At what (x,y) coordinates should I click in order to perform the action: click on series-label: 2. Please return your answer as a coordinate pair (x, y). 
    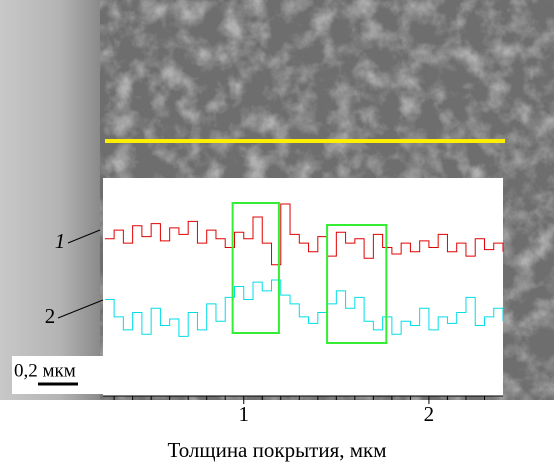
    Looking at the image, I should click on (50, 316).